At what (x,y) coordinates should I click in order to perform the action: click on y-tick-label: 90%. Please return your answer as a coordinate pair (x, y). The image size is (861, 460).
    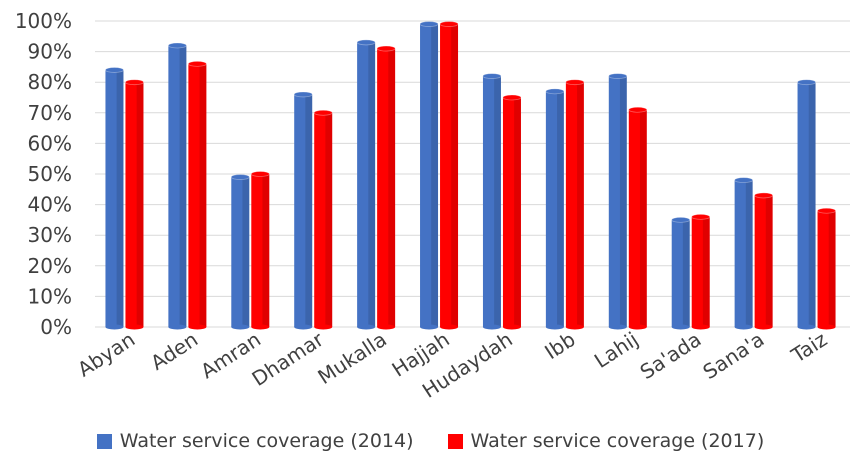
    Looking at the image, I should click on (50, 52).